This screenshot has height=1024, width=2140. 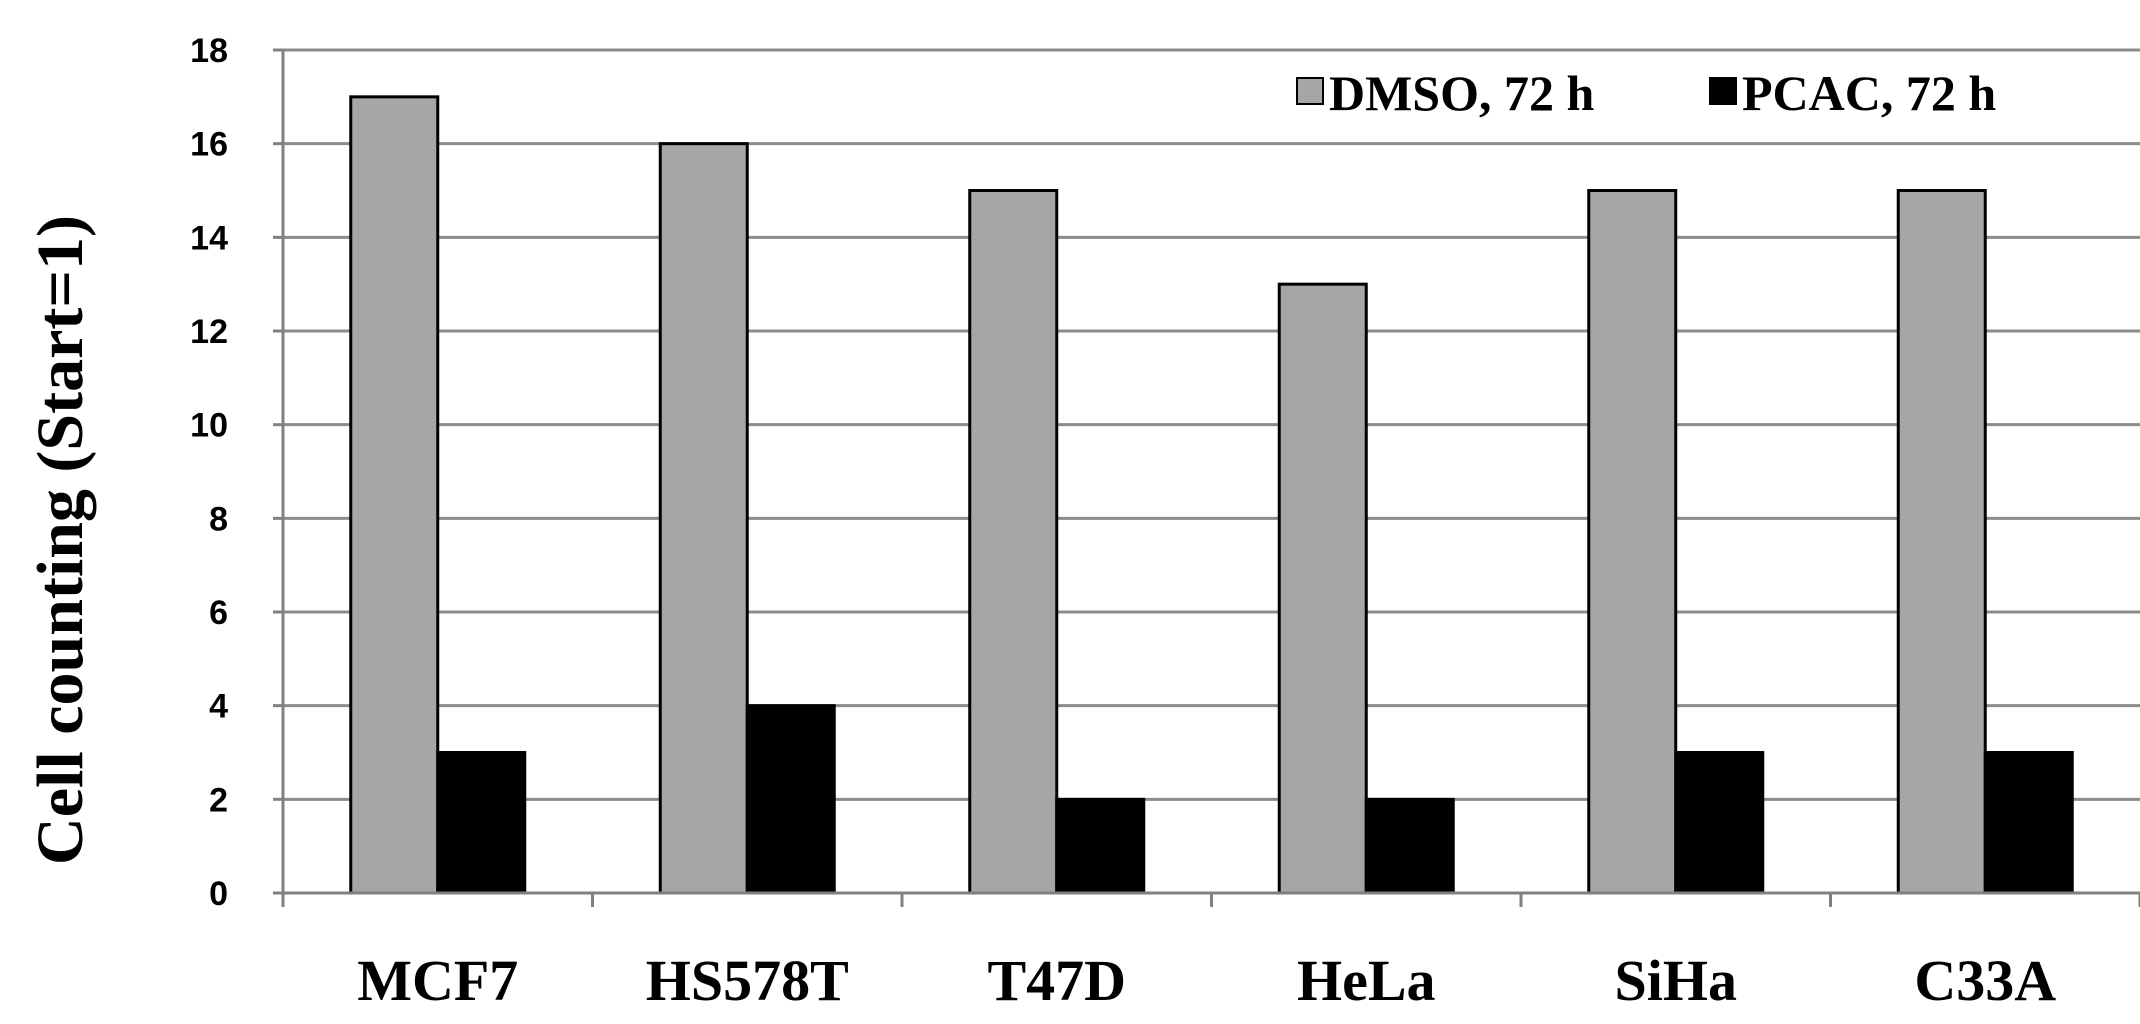 What do you see at coordinates (218, 707) in the screenshot?
I see `y-tick-label: 4` at bounding box center [218, 707].